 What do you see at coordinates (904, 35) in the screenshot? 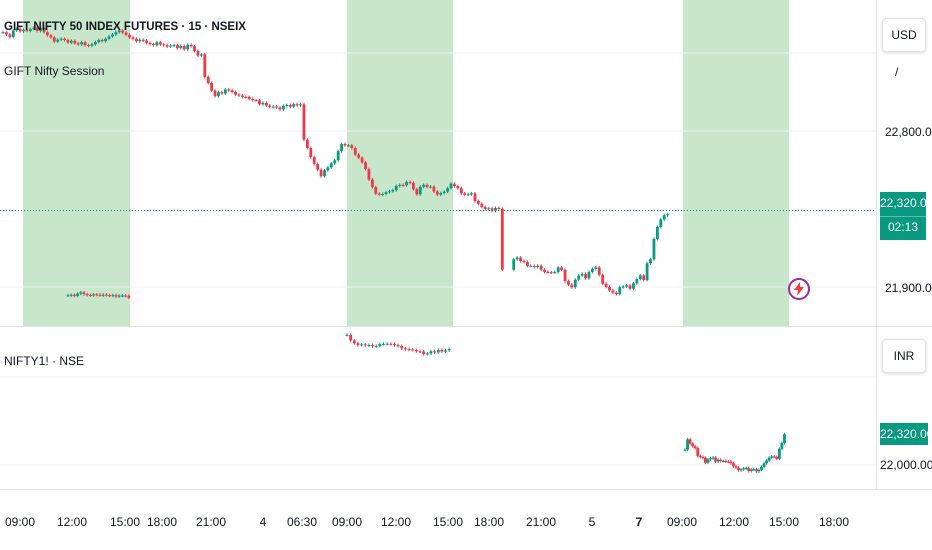
I see `upper-currency-button: USD` at bounding box center [904, 35].